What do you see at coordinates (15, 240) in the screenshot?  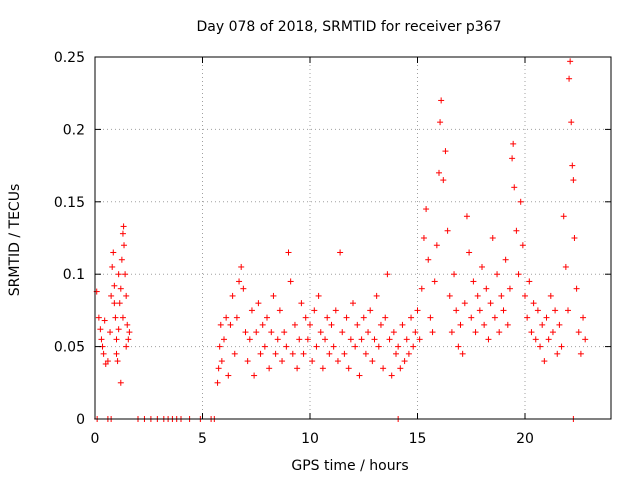 I see `y-axis-label: SRMTID / TECUs` at bounding box center [15, 240].